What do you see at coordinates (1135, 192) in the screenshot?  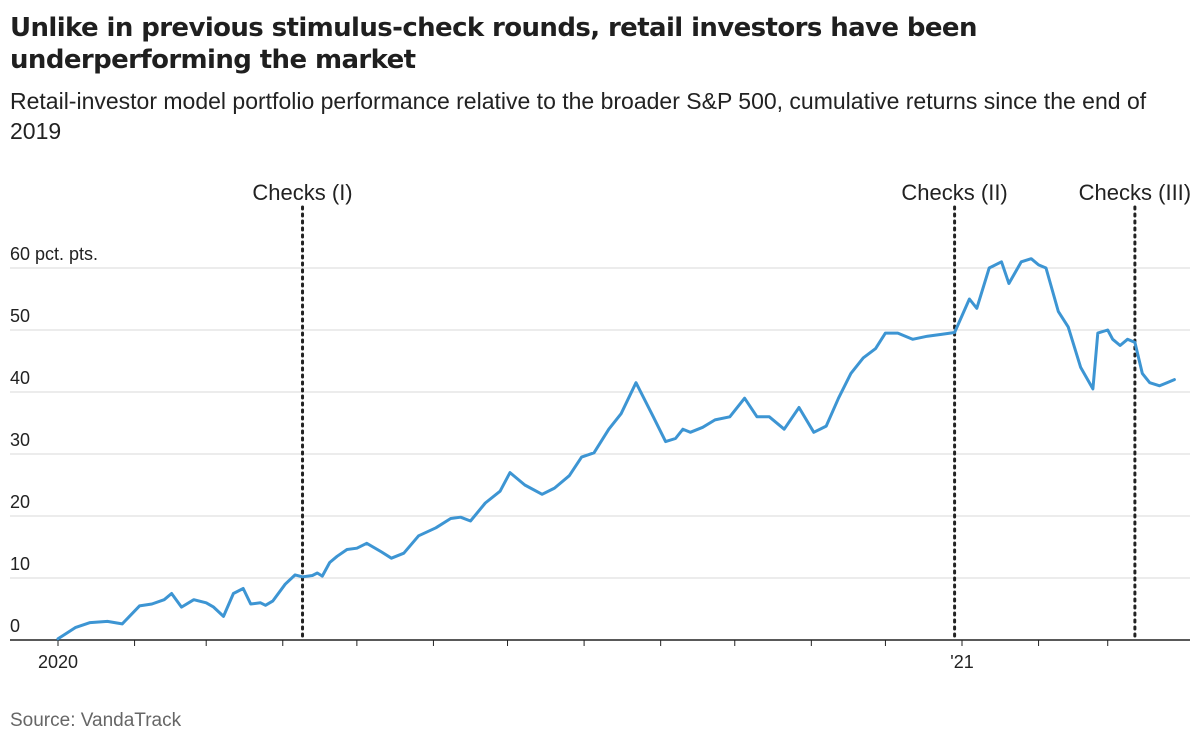 I see `annotation-label: Checks (III)` at bounding box center [1135, 192].